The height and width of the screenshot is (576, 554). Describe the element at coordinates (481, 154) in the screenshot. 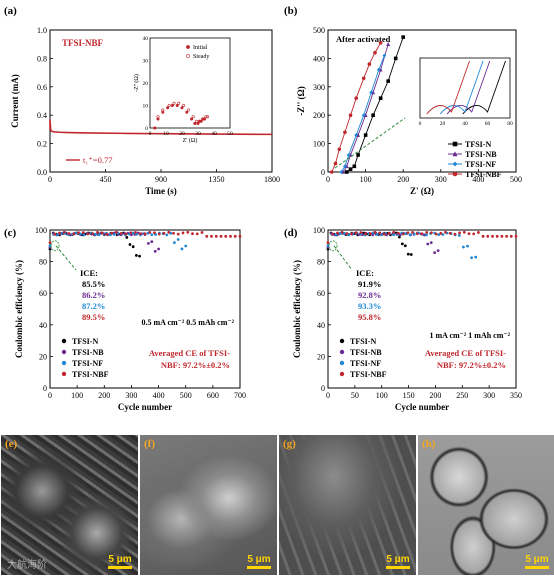

I see `legend-label: TFSI-NB` at that location.